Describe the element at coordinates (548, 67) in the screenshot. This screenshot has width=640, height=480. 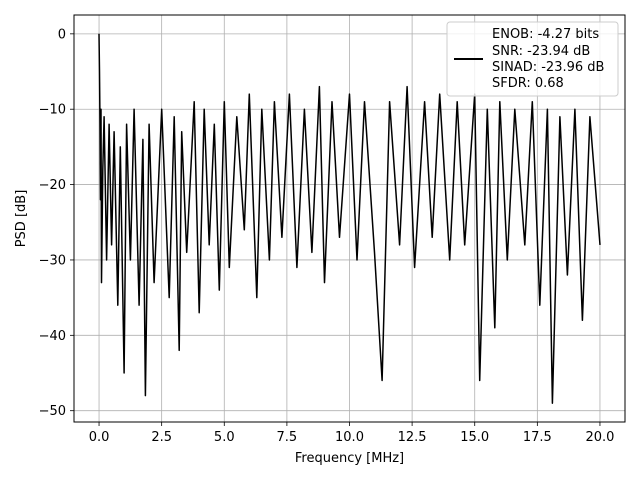
I see `legend-line-sinad: SINAD: -23.96 dB` at that location.